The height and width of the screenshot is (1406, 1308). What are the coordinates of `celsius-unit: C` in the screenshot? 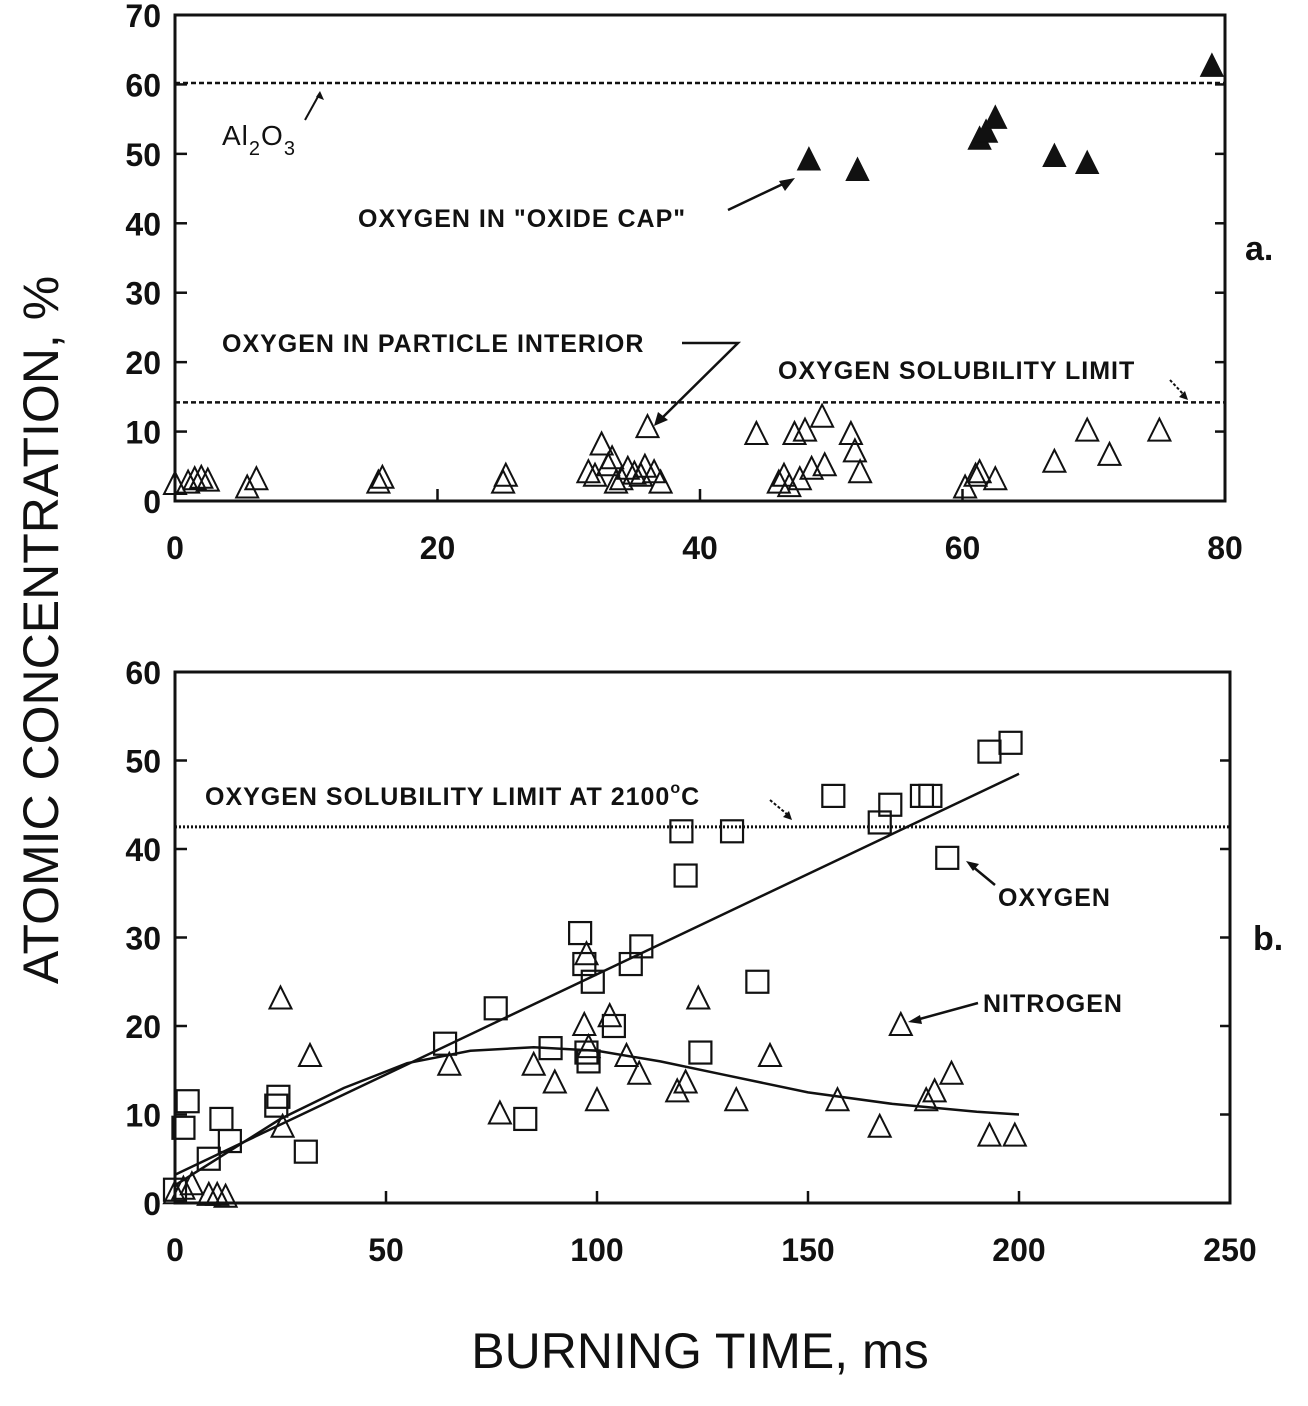 It's located at (690, 797).